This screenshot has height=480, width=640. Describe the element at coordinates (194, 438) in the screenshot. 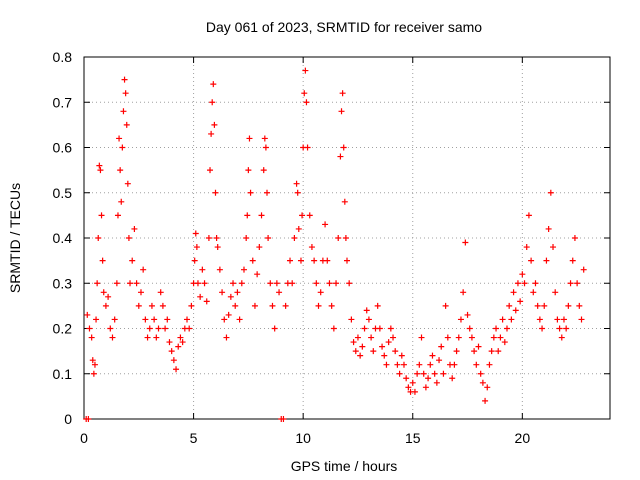

I see `x-tick-label: 5` at that location.